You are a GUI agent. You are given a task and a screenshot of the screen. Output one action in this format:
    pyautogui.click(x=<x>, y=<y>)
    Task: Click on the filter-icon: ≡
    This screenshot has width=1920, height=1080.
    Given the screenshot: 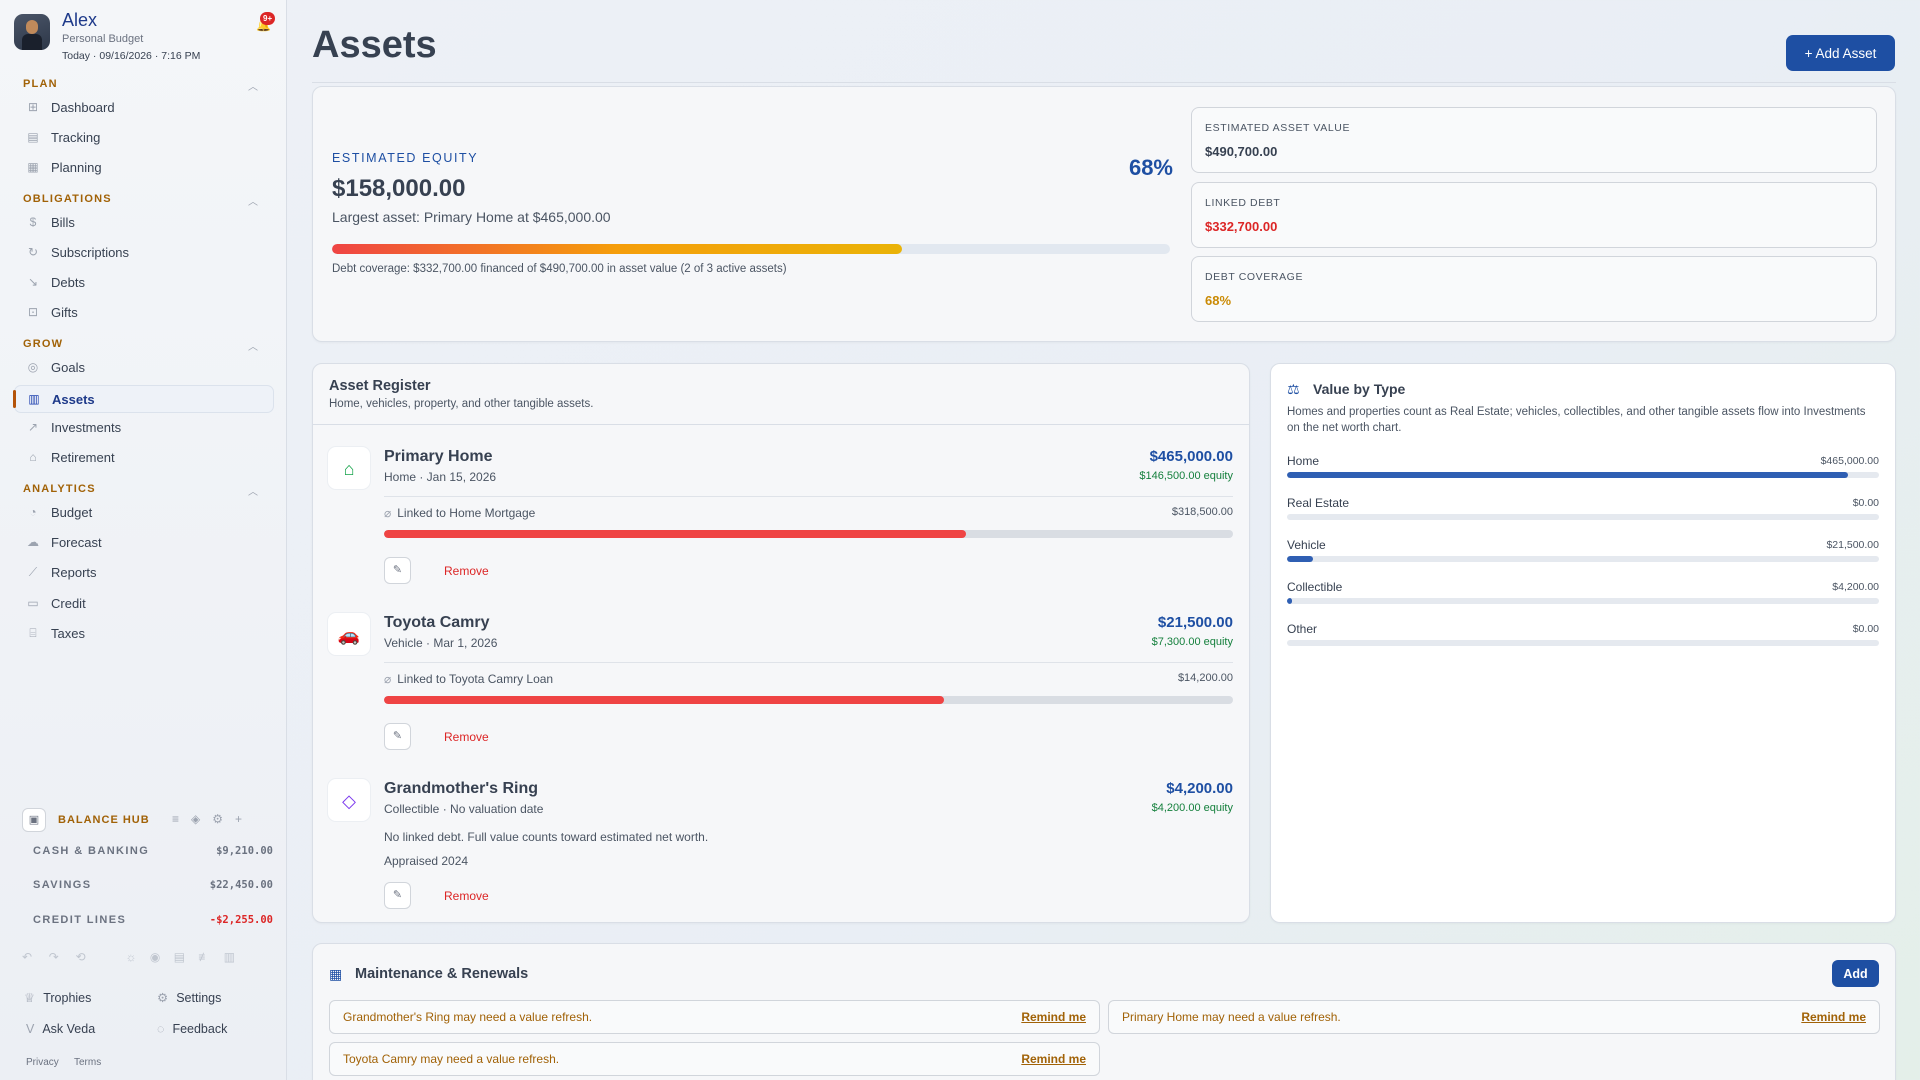 What is the action you would take?
    pyautogui.click(x=182, y=819)
    